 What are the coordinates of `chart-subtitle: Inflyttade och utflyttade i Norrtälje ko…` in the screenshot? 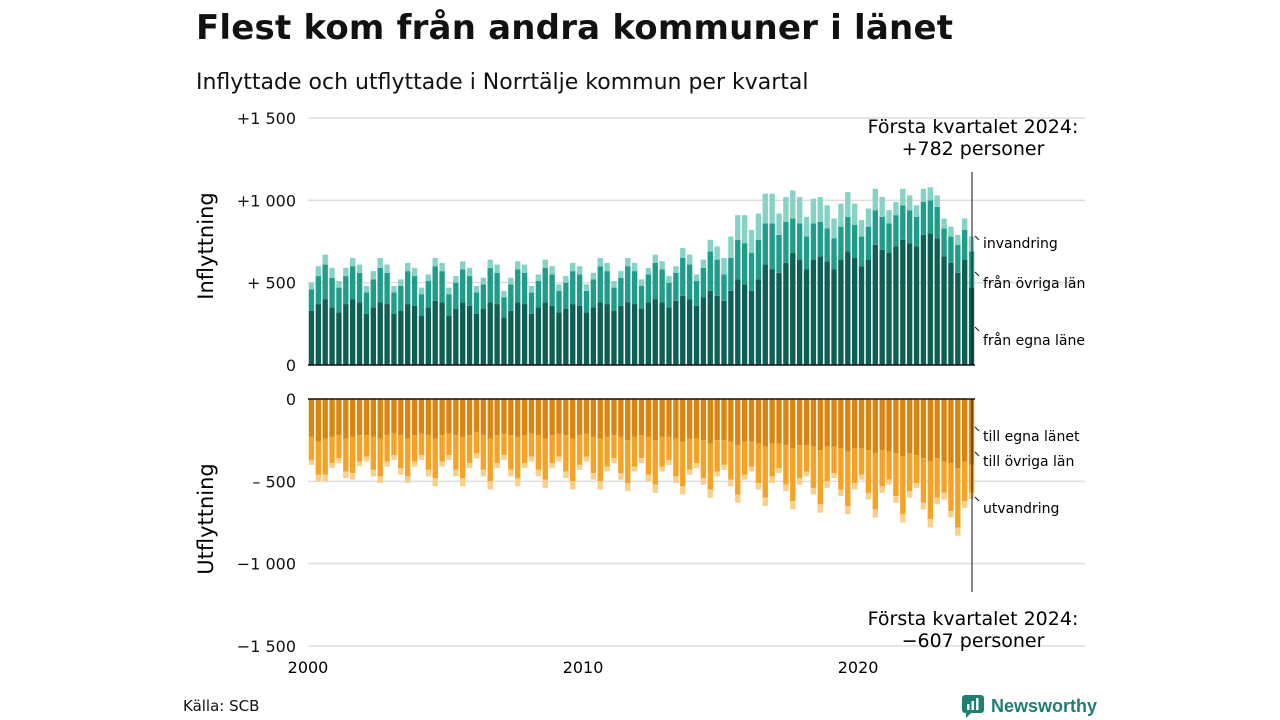 It's located at (502, 82).